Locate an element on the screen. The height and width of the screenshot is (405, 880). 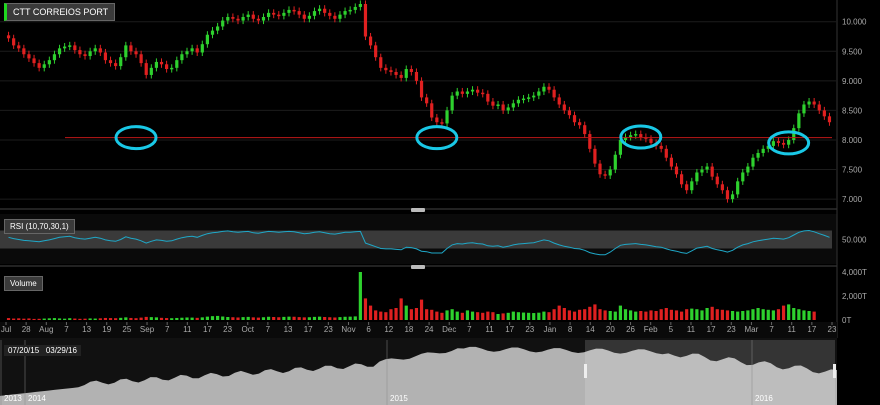
rsi-label: RSI (10,70,30,1) is located at coordinates (39, 226).